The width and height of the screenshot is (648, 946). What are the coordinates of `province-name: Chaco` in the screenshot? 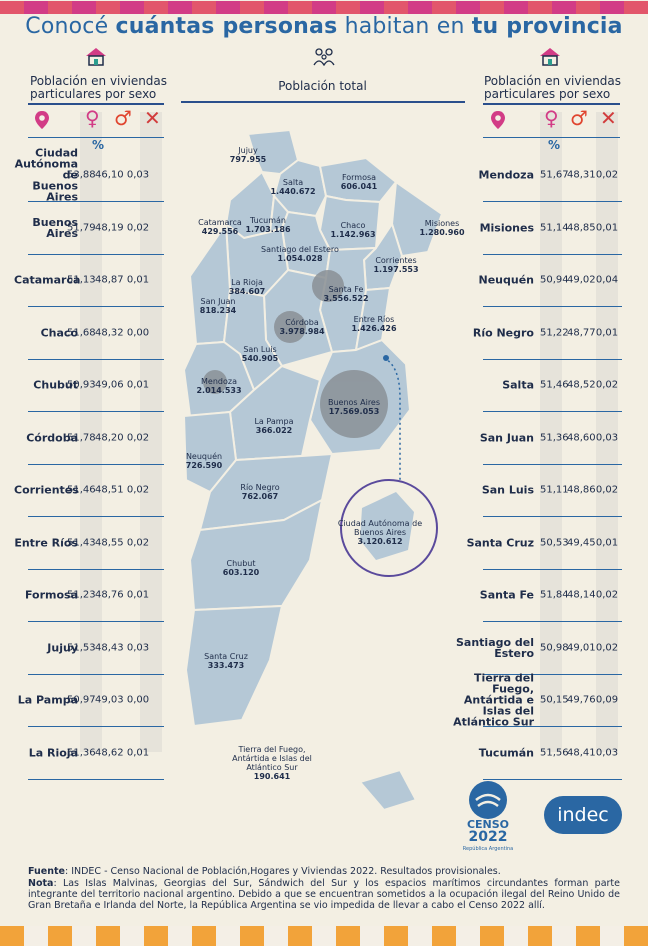 It's located at (59, 332).